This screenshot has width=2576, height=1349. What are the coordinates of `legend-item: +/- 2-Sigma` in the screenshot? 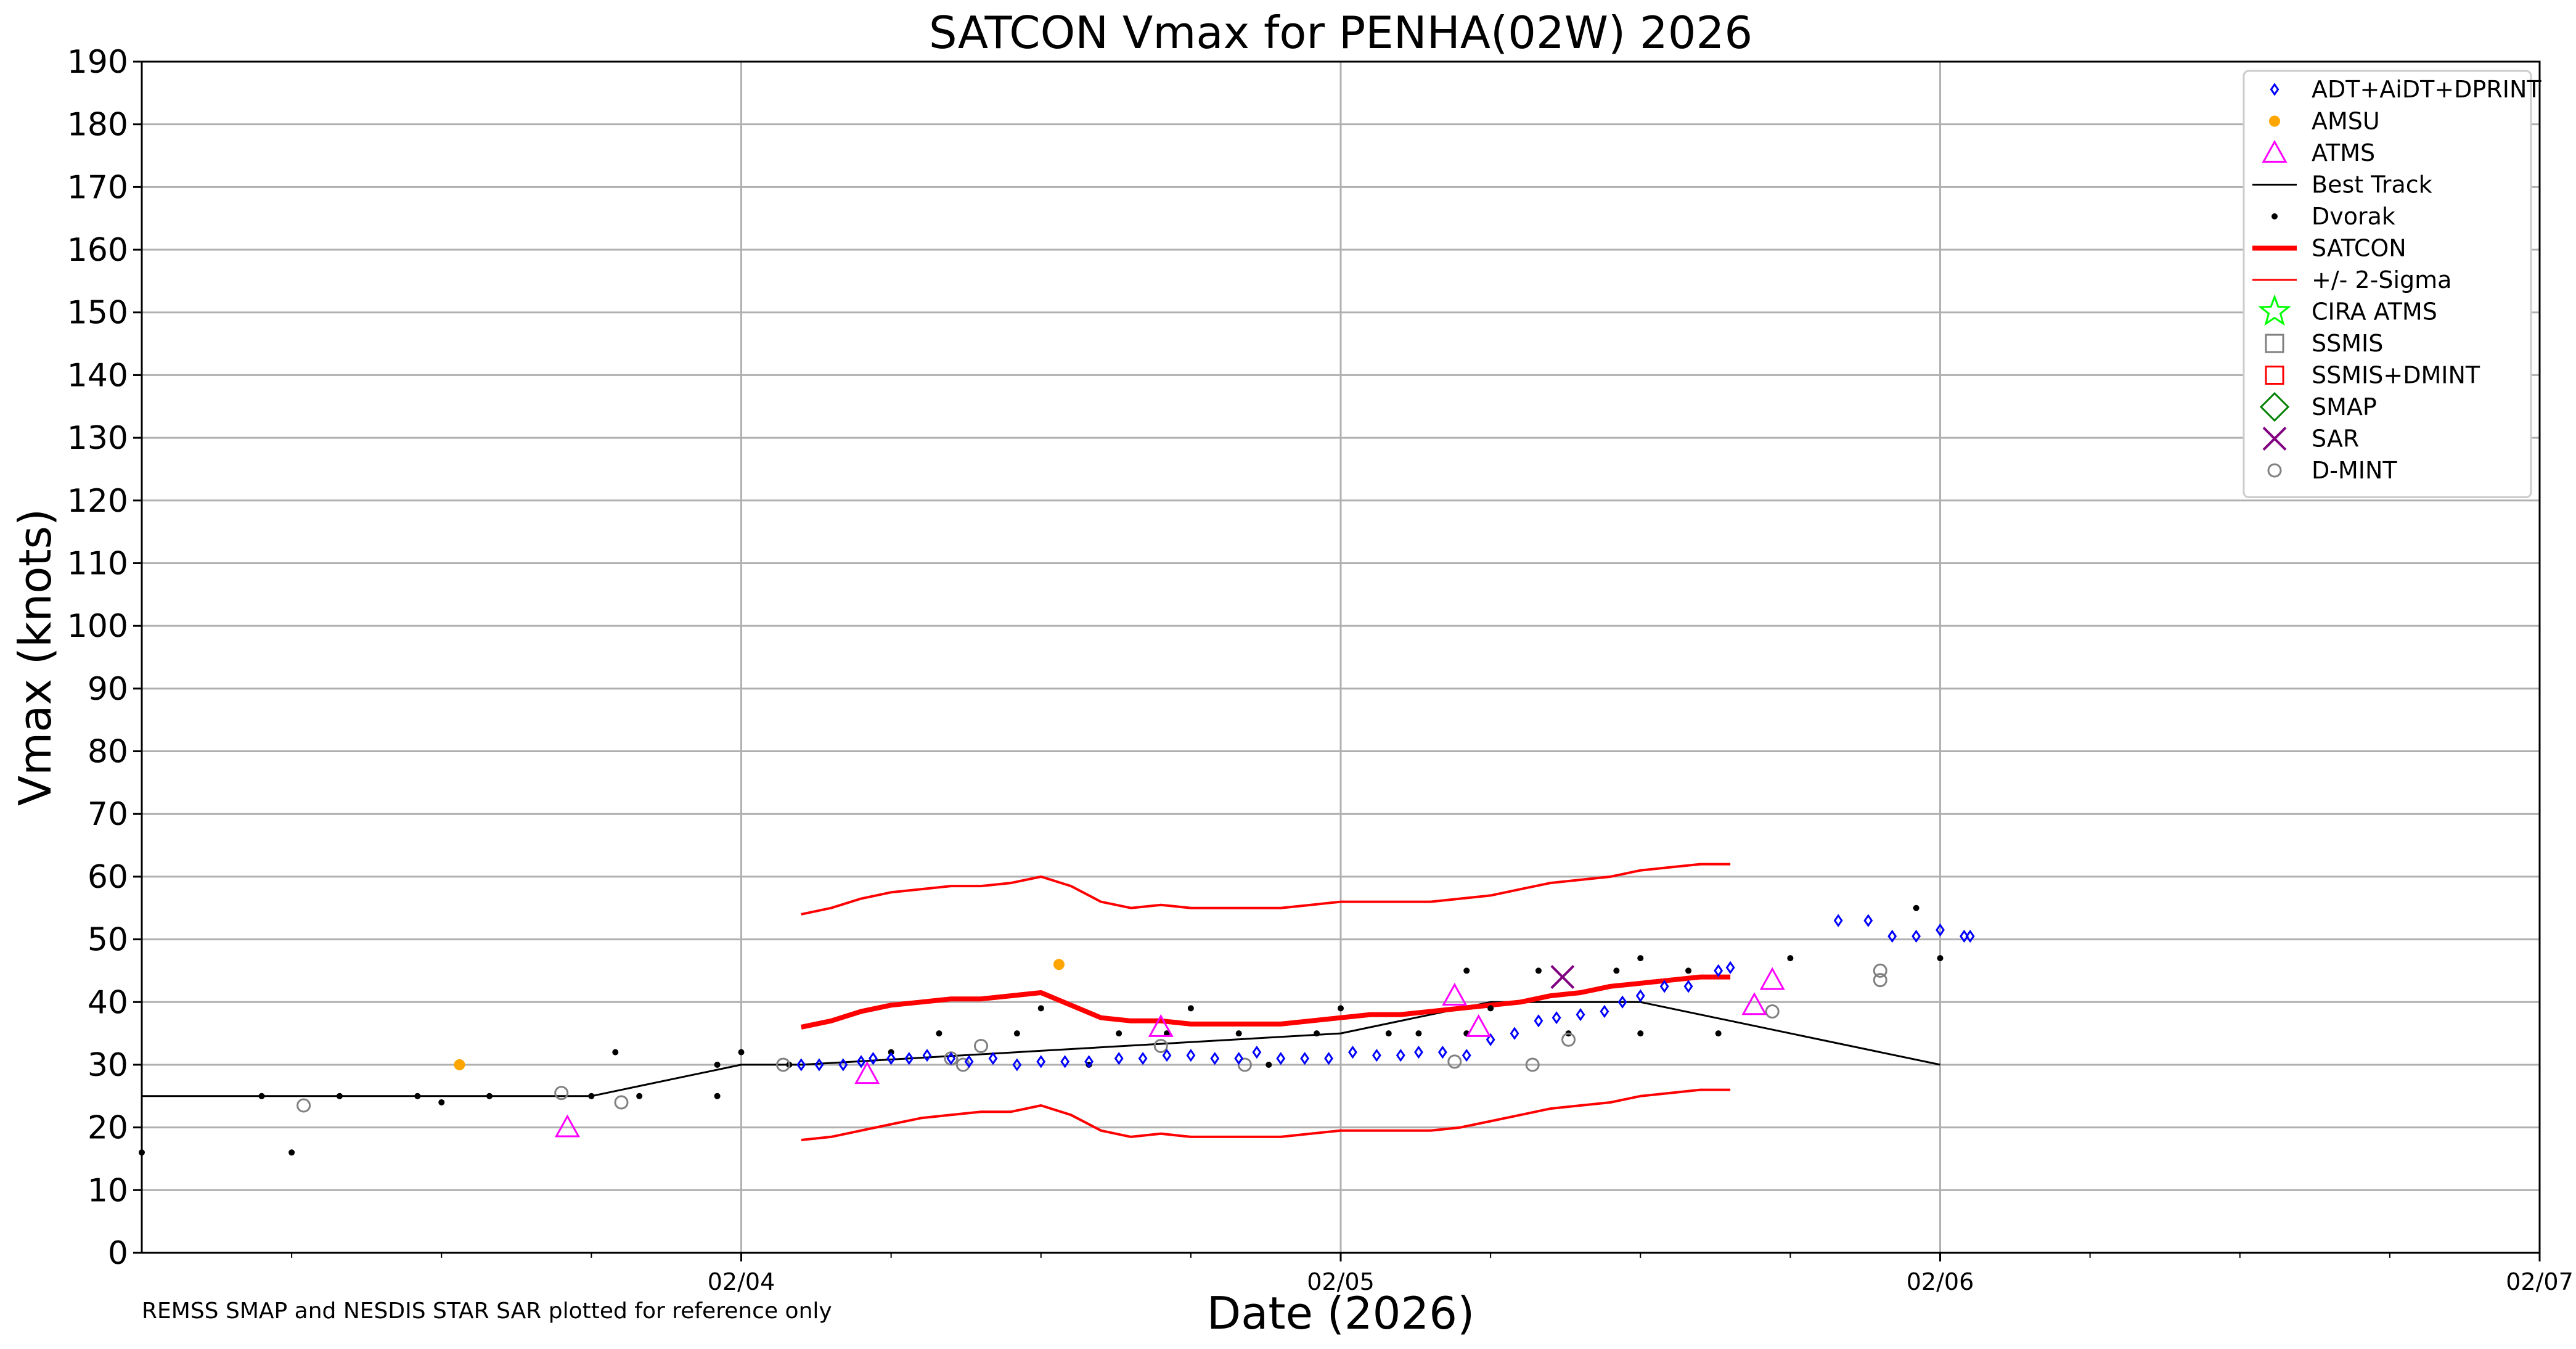 It's located at (2351, 279).